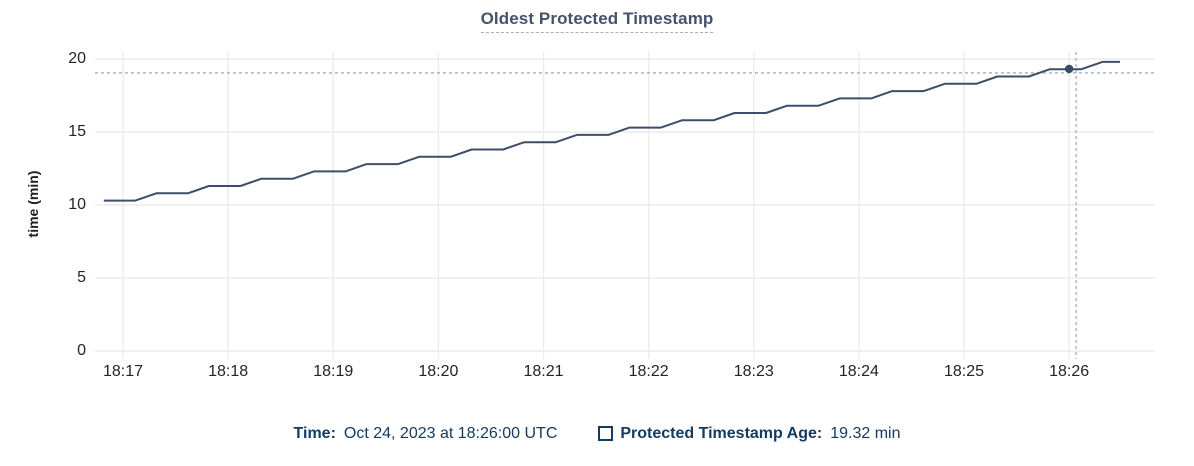 The width and height of the screenshot is (1194, 466). I want to click on y-axis-tick-label: 5, so click(81, 277).